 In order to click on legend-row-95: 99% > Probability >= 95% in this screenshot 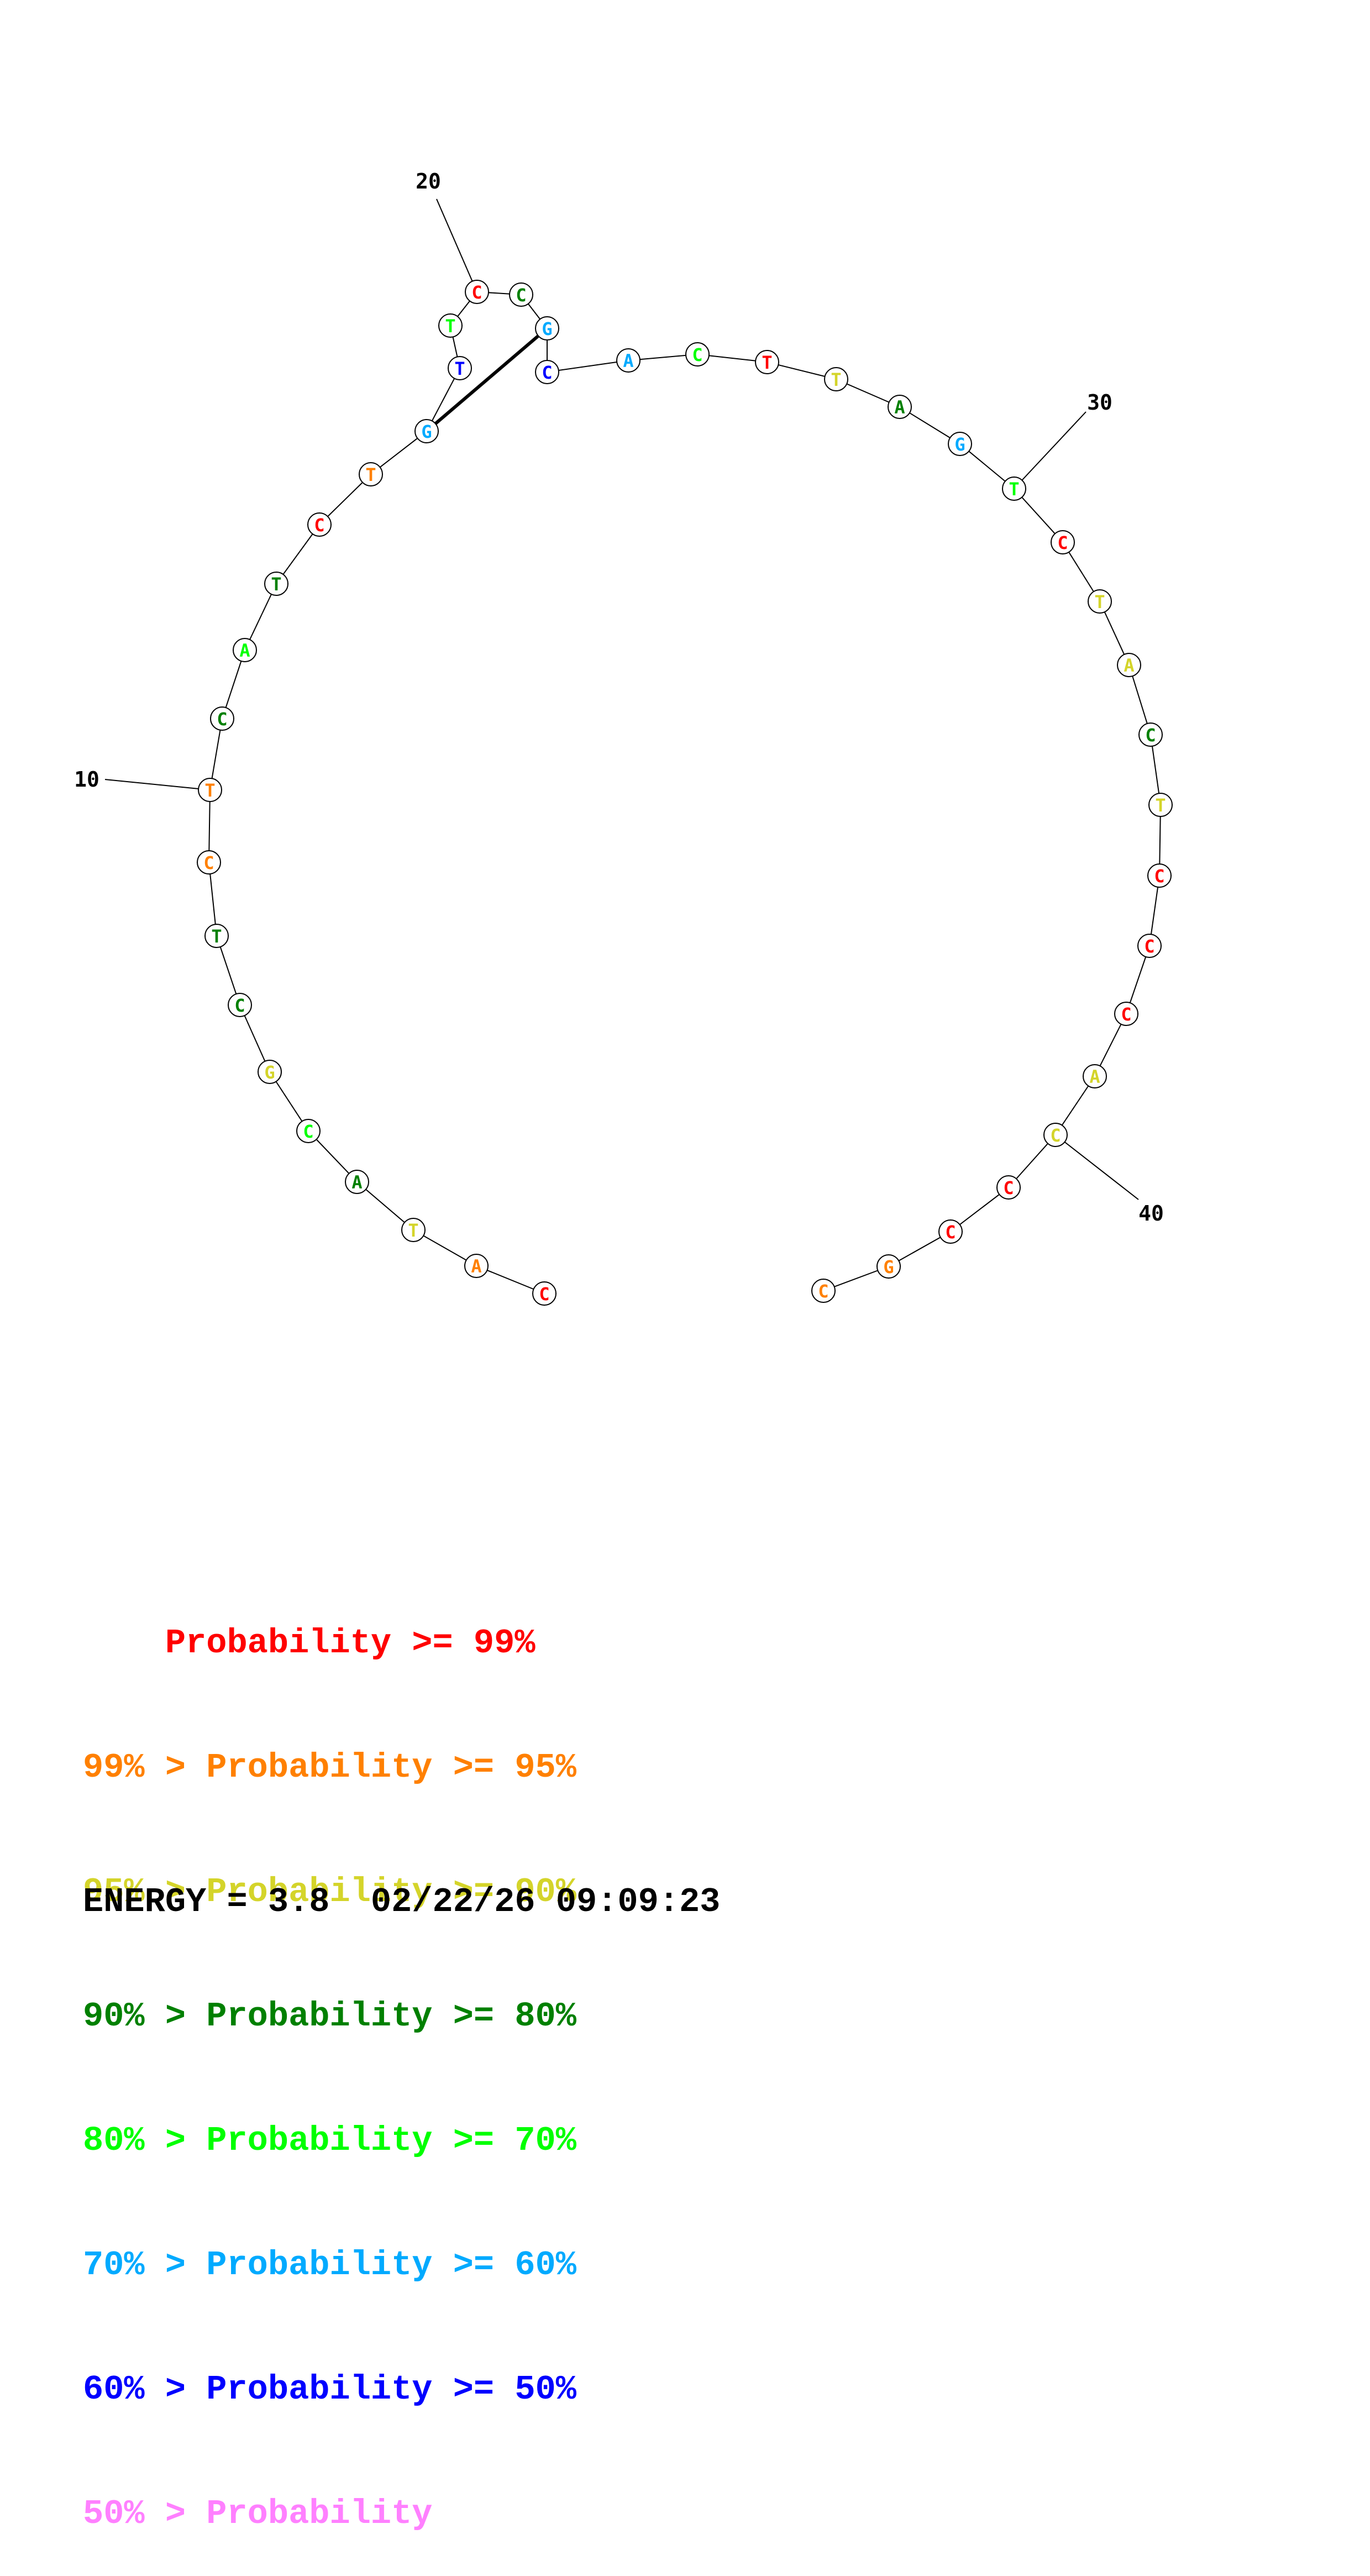, I will do `click(330, 1767)`.